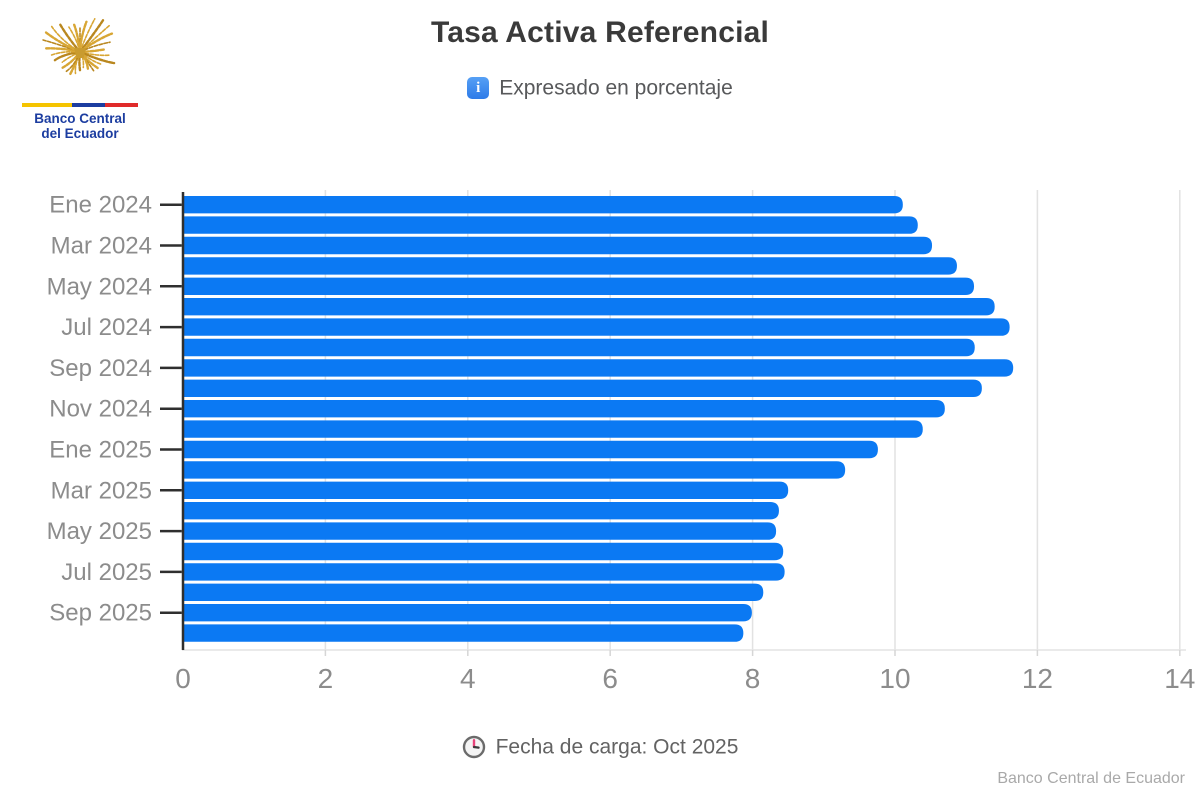 This screenshot has width=1200, height=800. Describe the element at coordinates (753, 678) in the screenshot. I see `x-tick-label: 8` at that location.